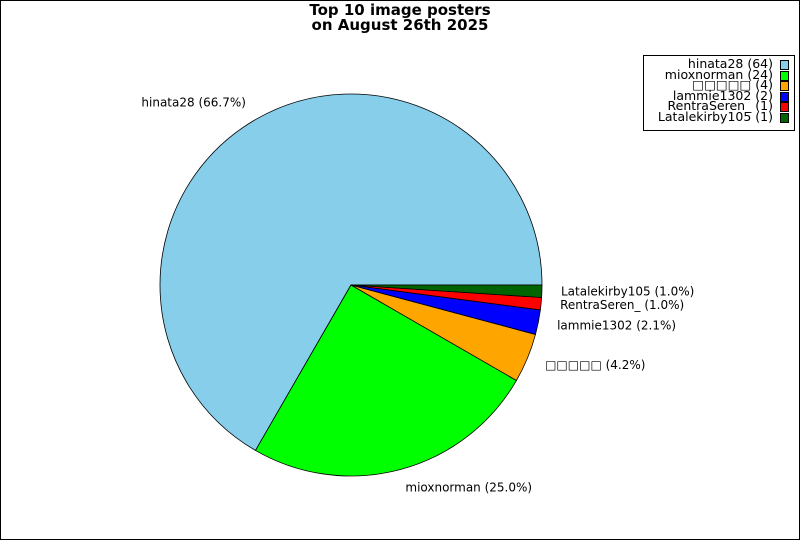 This screenshot has width=800, height=540. What do you see at coordinates (595, 365) in the screenshot?
I see `slice-label-2: □□□□□ (4.2%)` at bounding box center [595, 365].